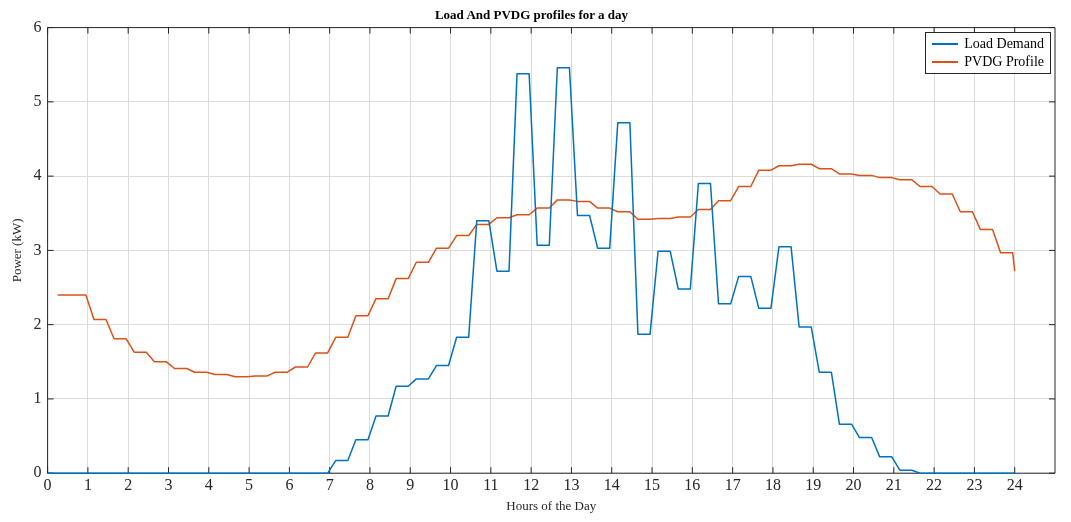 This screenshot has width=1071, height=522. What do you see at coordinates (168, 484) in the screenshot?
I see `x-tick-label: 3` at bounding box center [168, 484].